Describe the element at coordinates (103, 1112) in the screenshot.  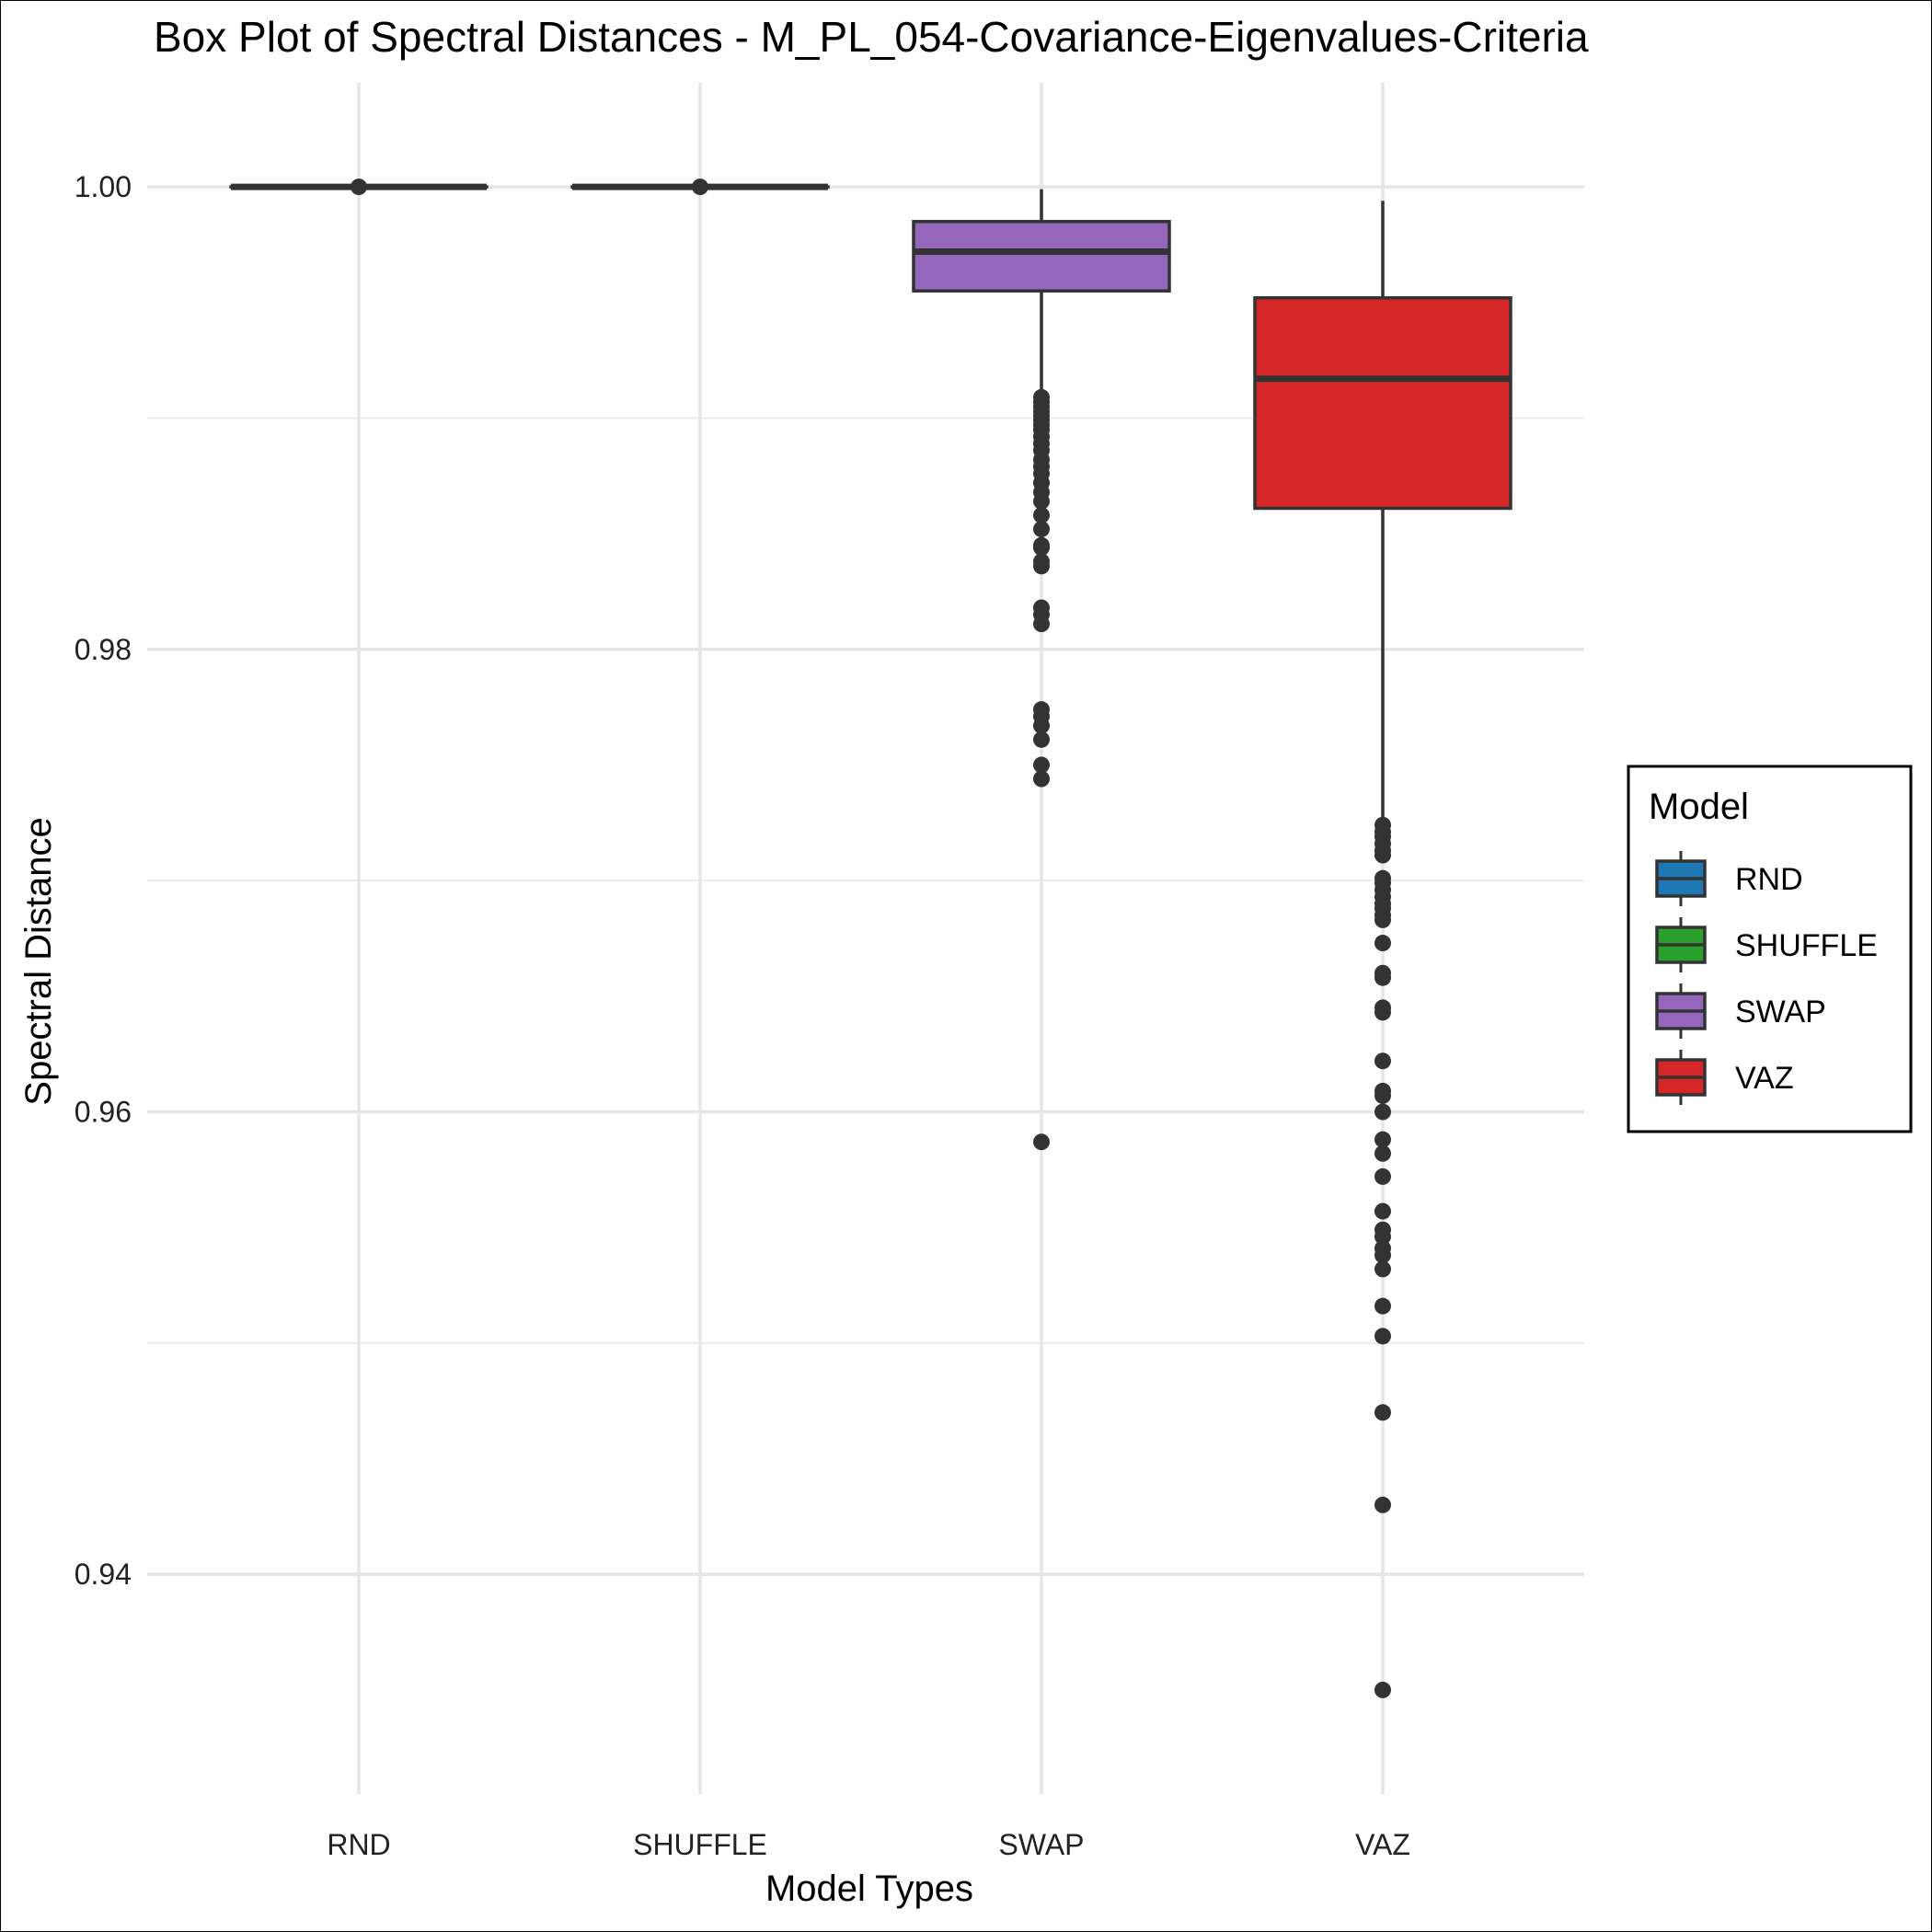
I see `y-tick-label: 0.96` at that location.